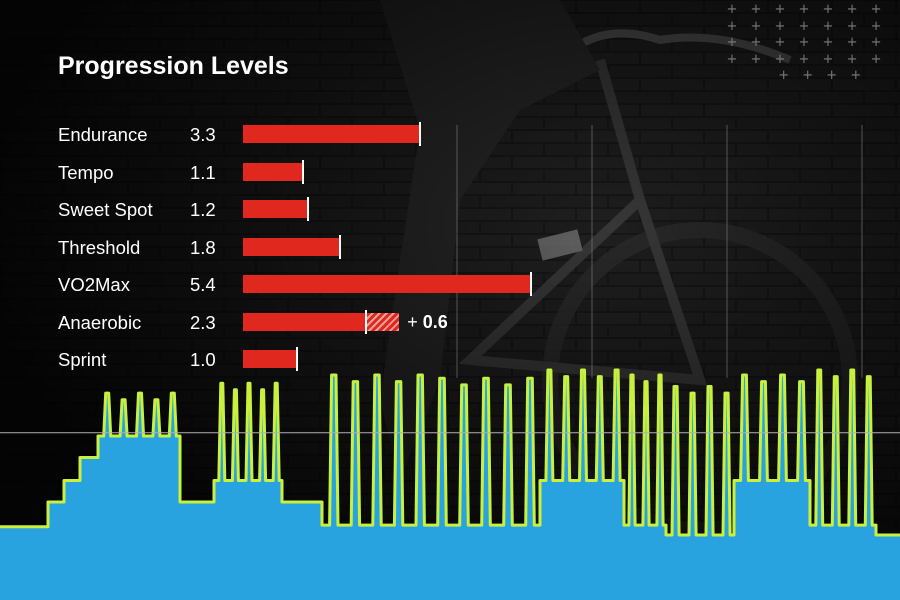  Describe the element at coordinates (173, 66) in the screenshot. I see `chart-title: Progression Levels` at that location.